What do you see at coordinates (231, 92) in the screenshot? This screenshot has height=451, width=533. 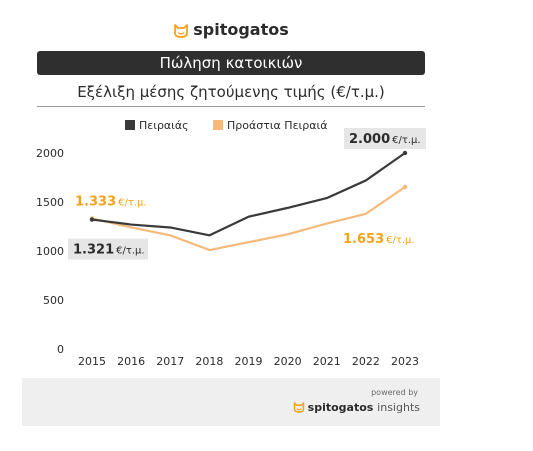 I see `chart-subtitle: Εξέλιξη μέσης ζητούμενης τιμής (€/τ.μ.)` at bounding box center [231, 92].